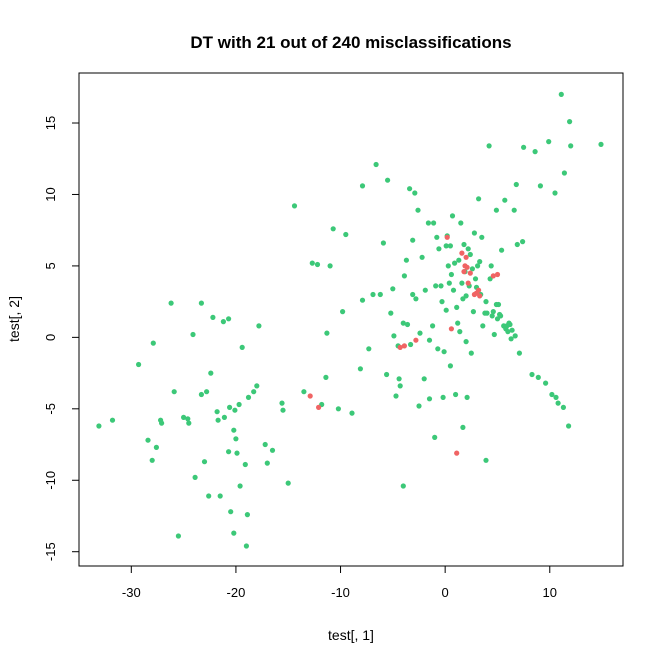 The image size is (664, 664). What do you see at coordinates (50, 194) in the screenshot?
I see `y-tick-label: 10` at bounding box center [50, 194].